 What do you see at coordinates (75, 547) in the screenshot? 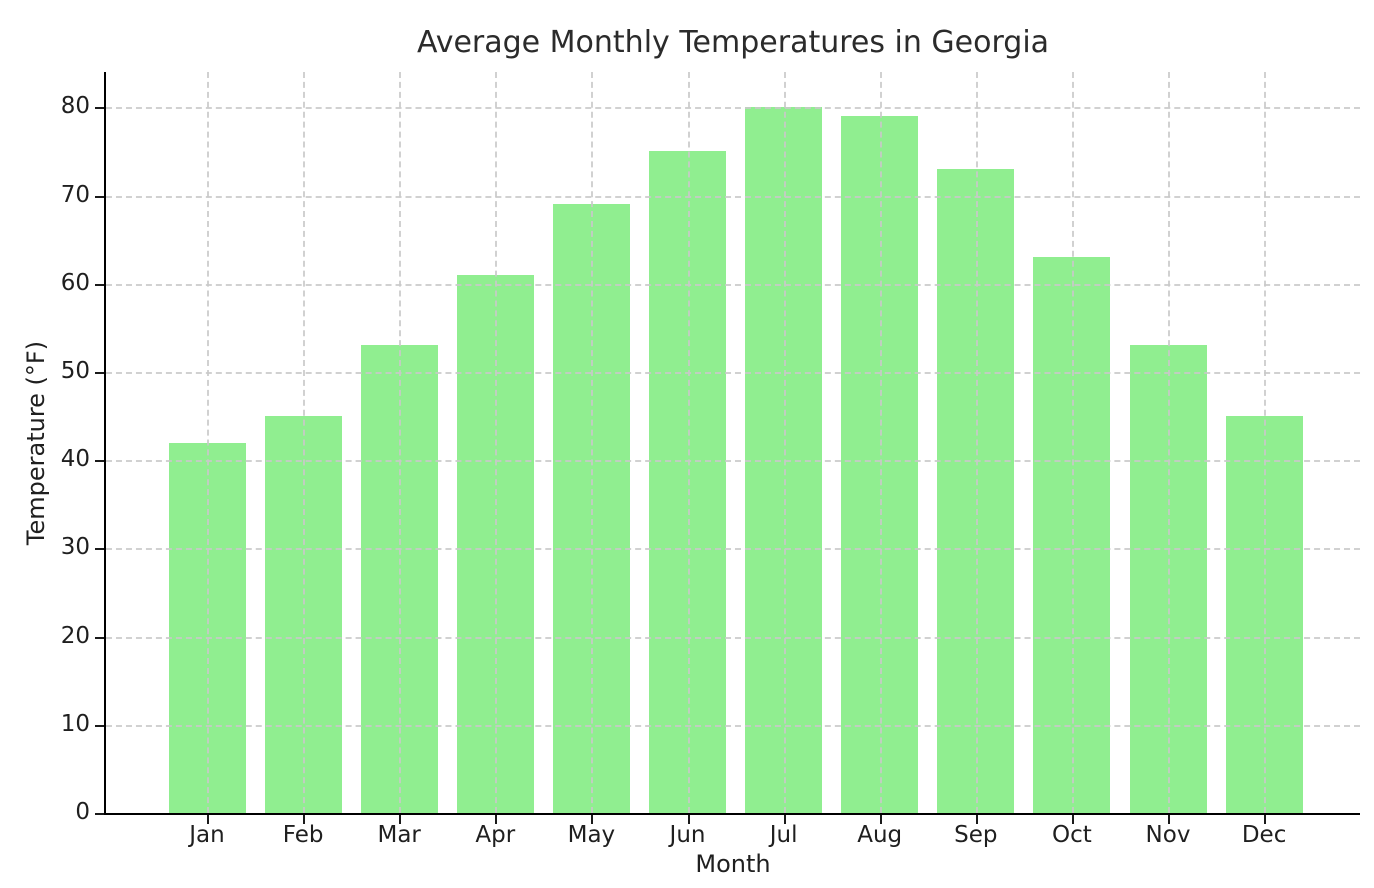
I see `y-tick-label: 30` at bounding box center [75, 547].